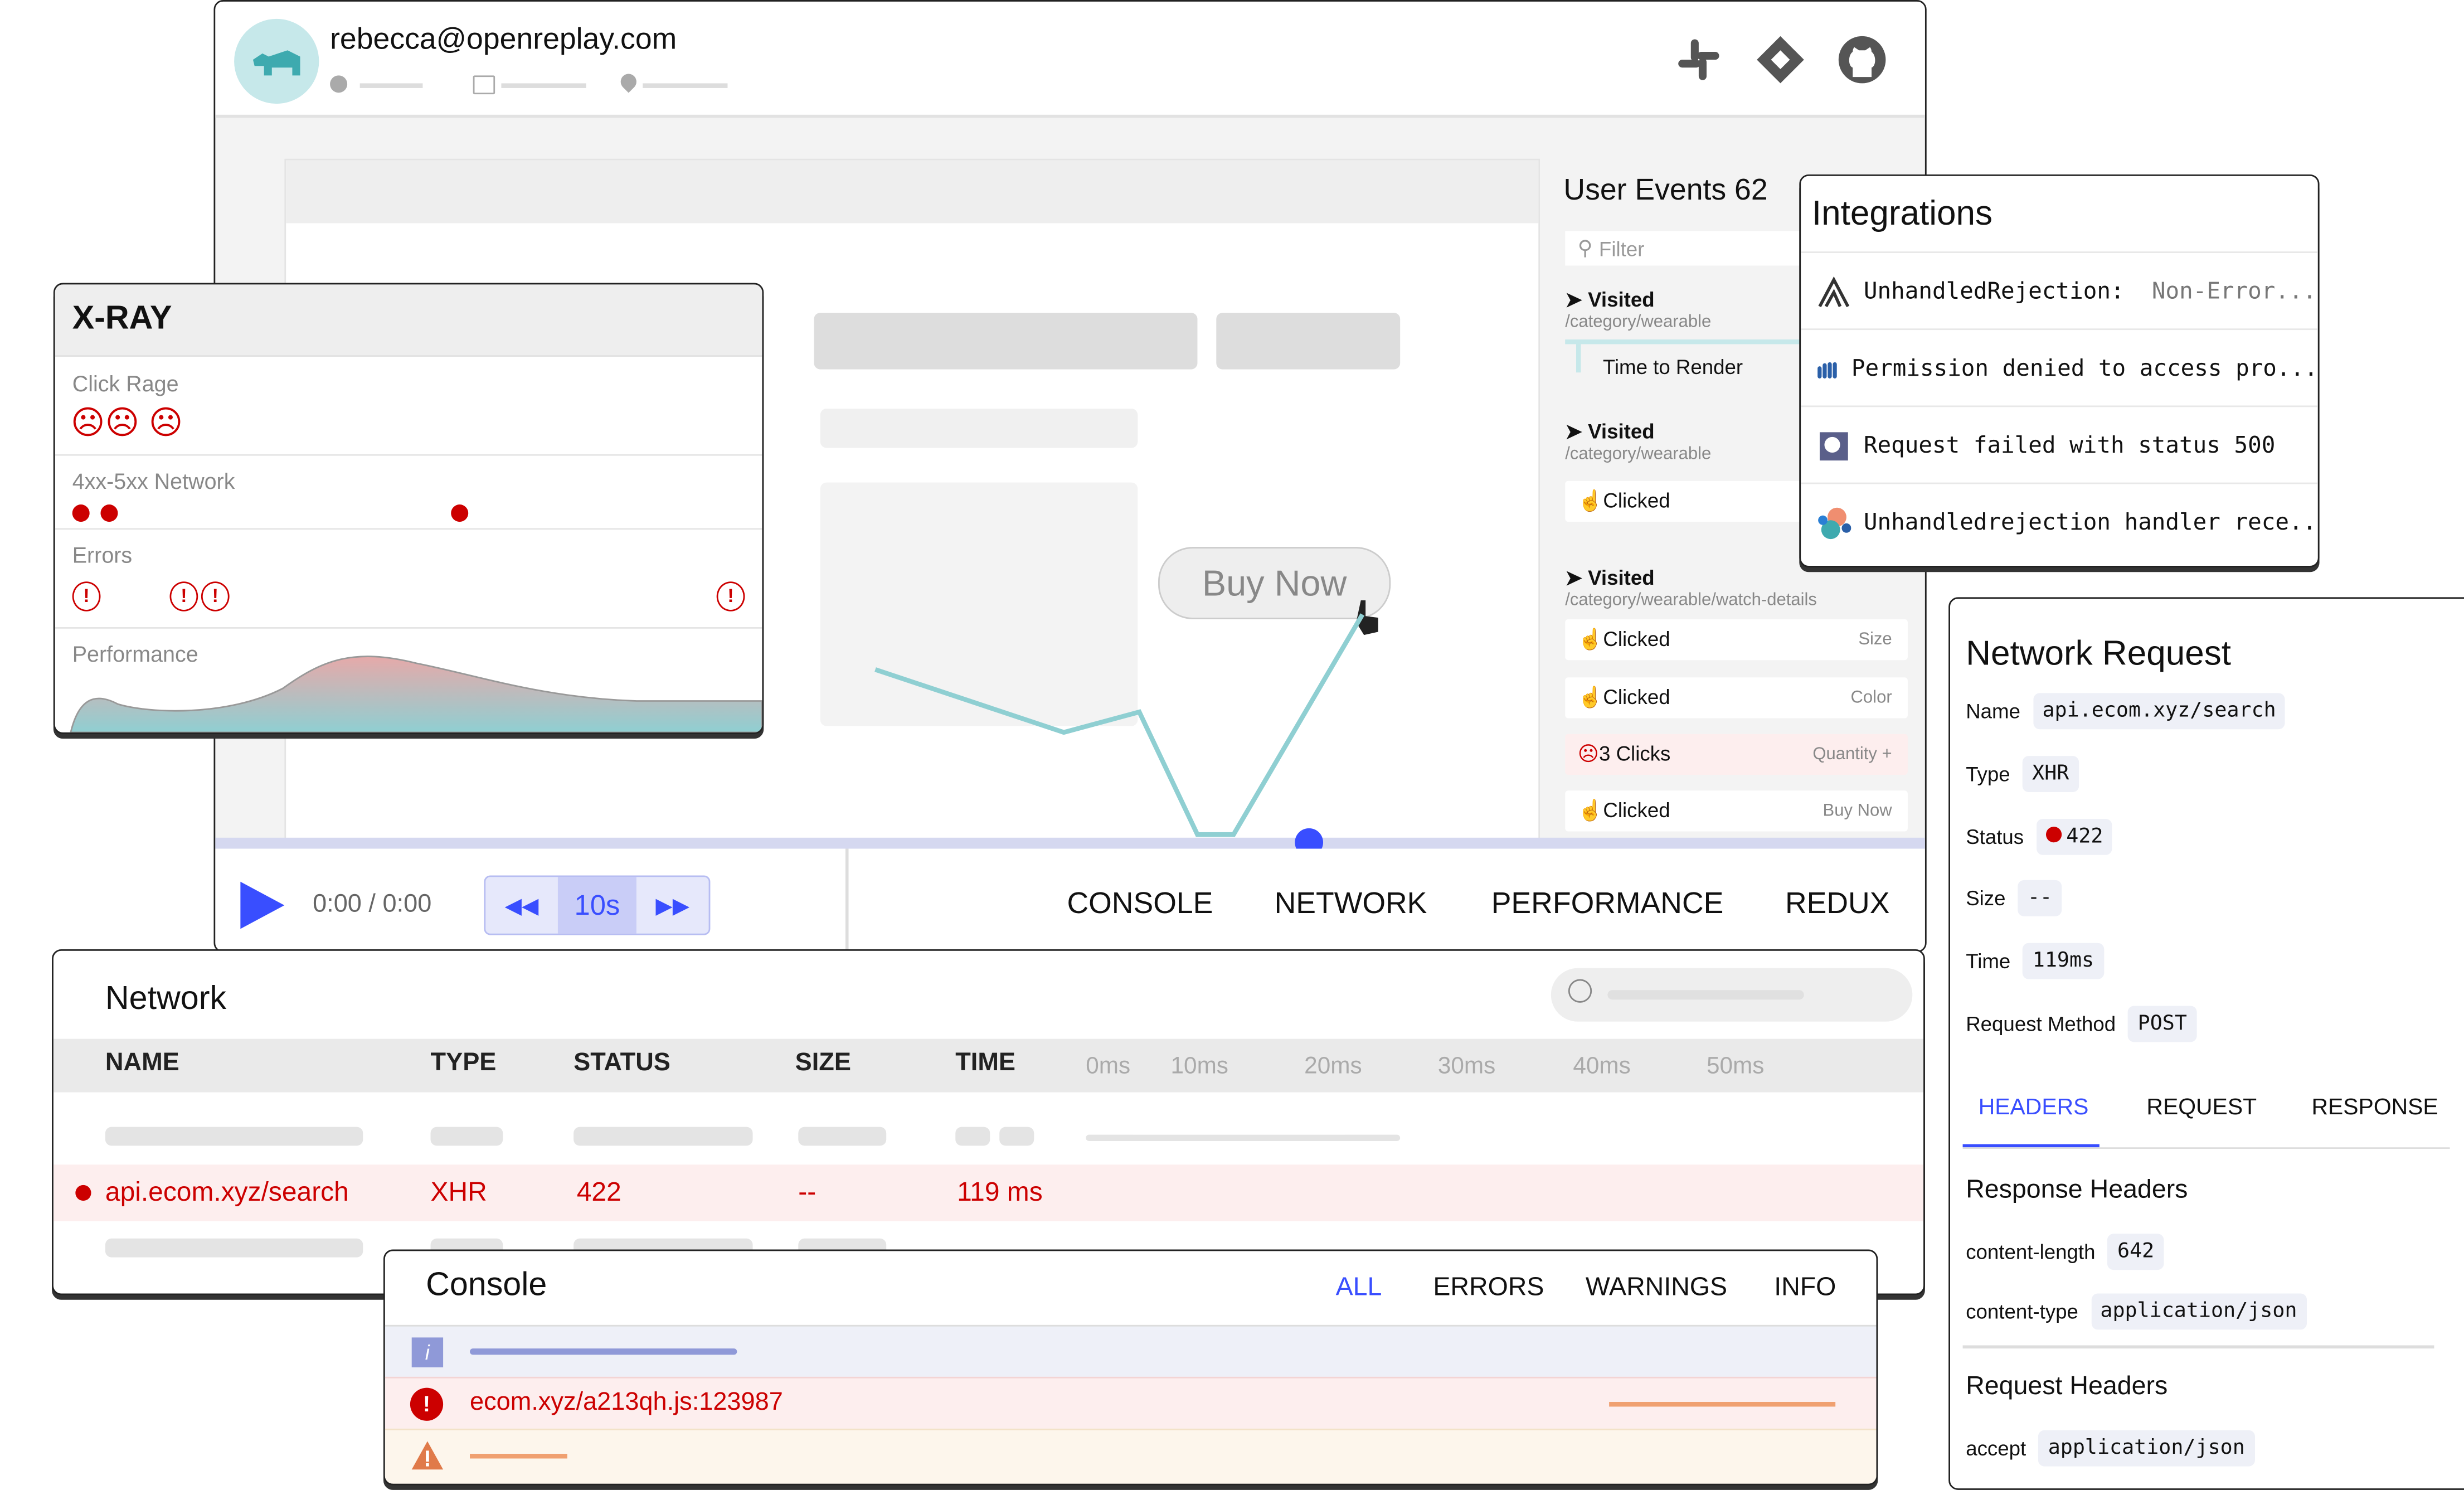 This screenshot has height=1490, width=2464. Describe the element at coordinates (2059, 445) in the screenshot. I see `integration-item: Request failed with status 500` at that location.